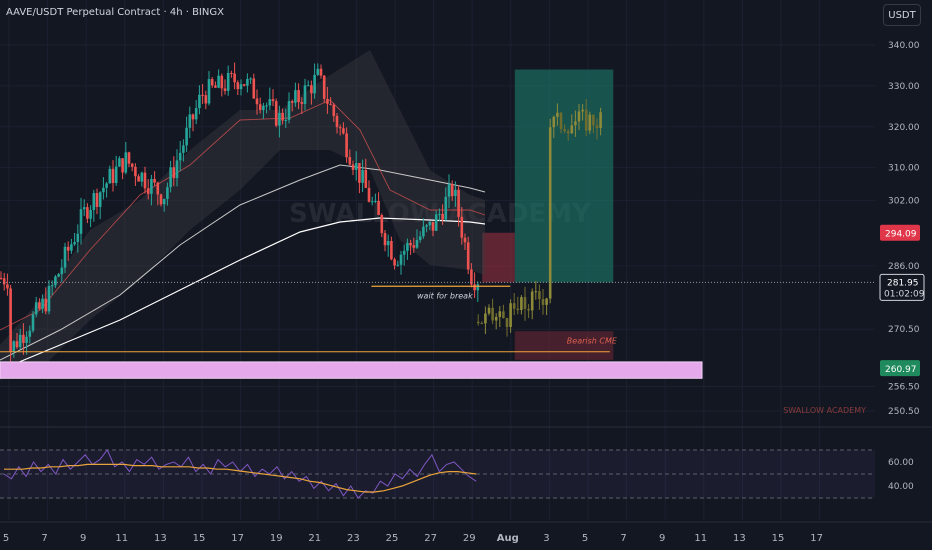  I want to click on stop-price-badge, so click(900, 232).